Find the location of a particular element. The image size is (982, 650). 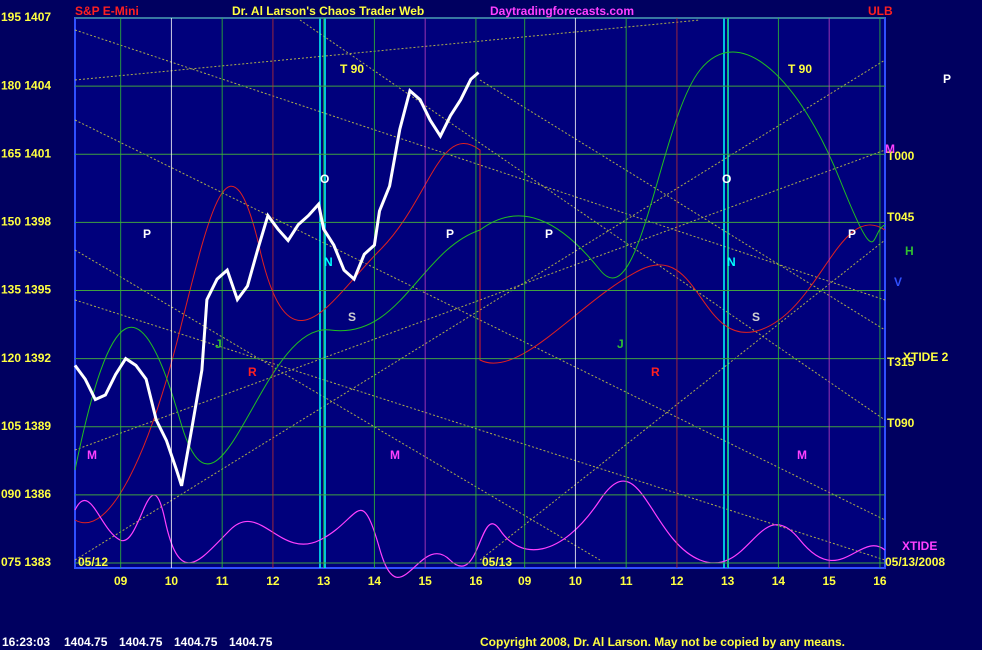

y-tick-label: 180 1404 is located at coordinates (26, 85).